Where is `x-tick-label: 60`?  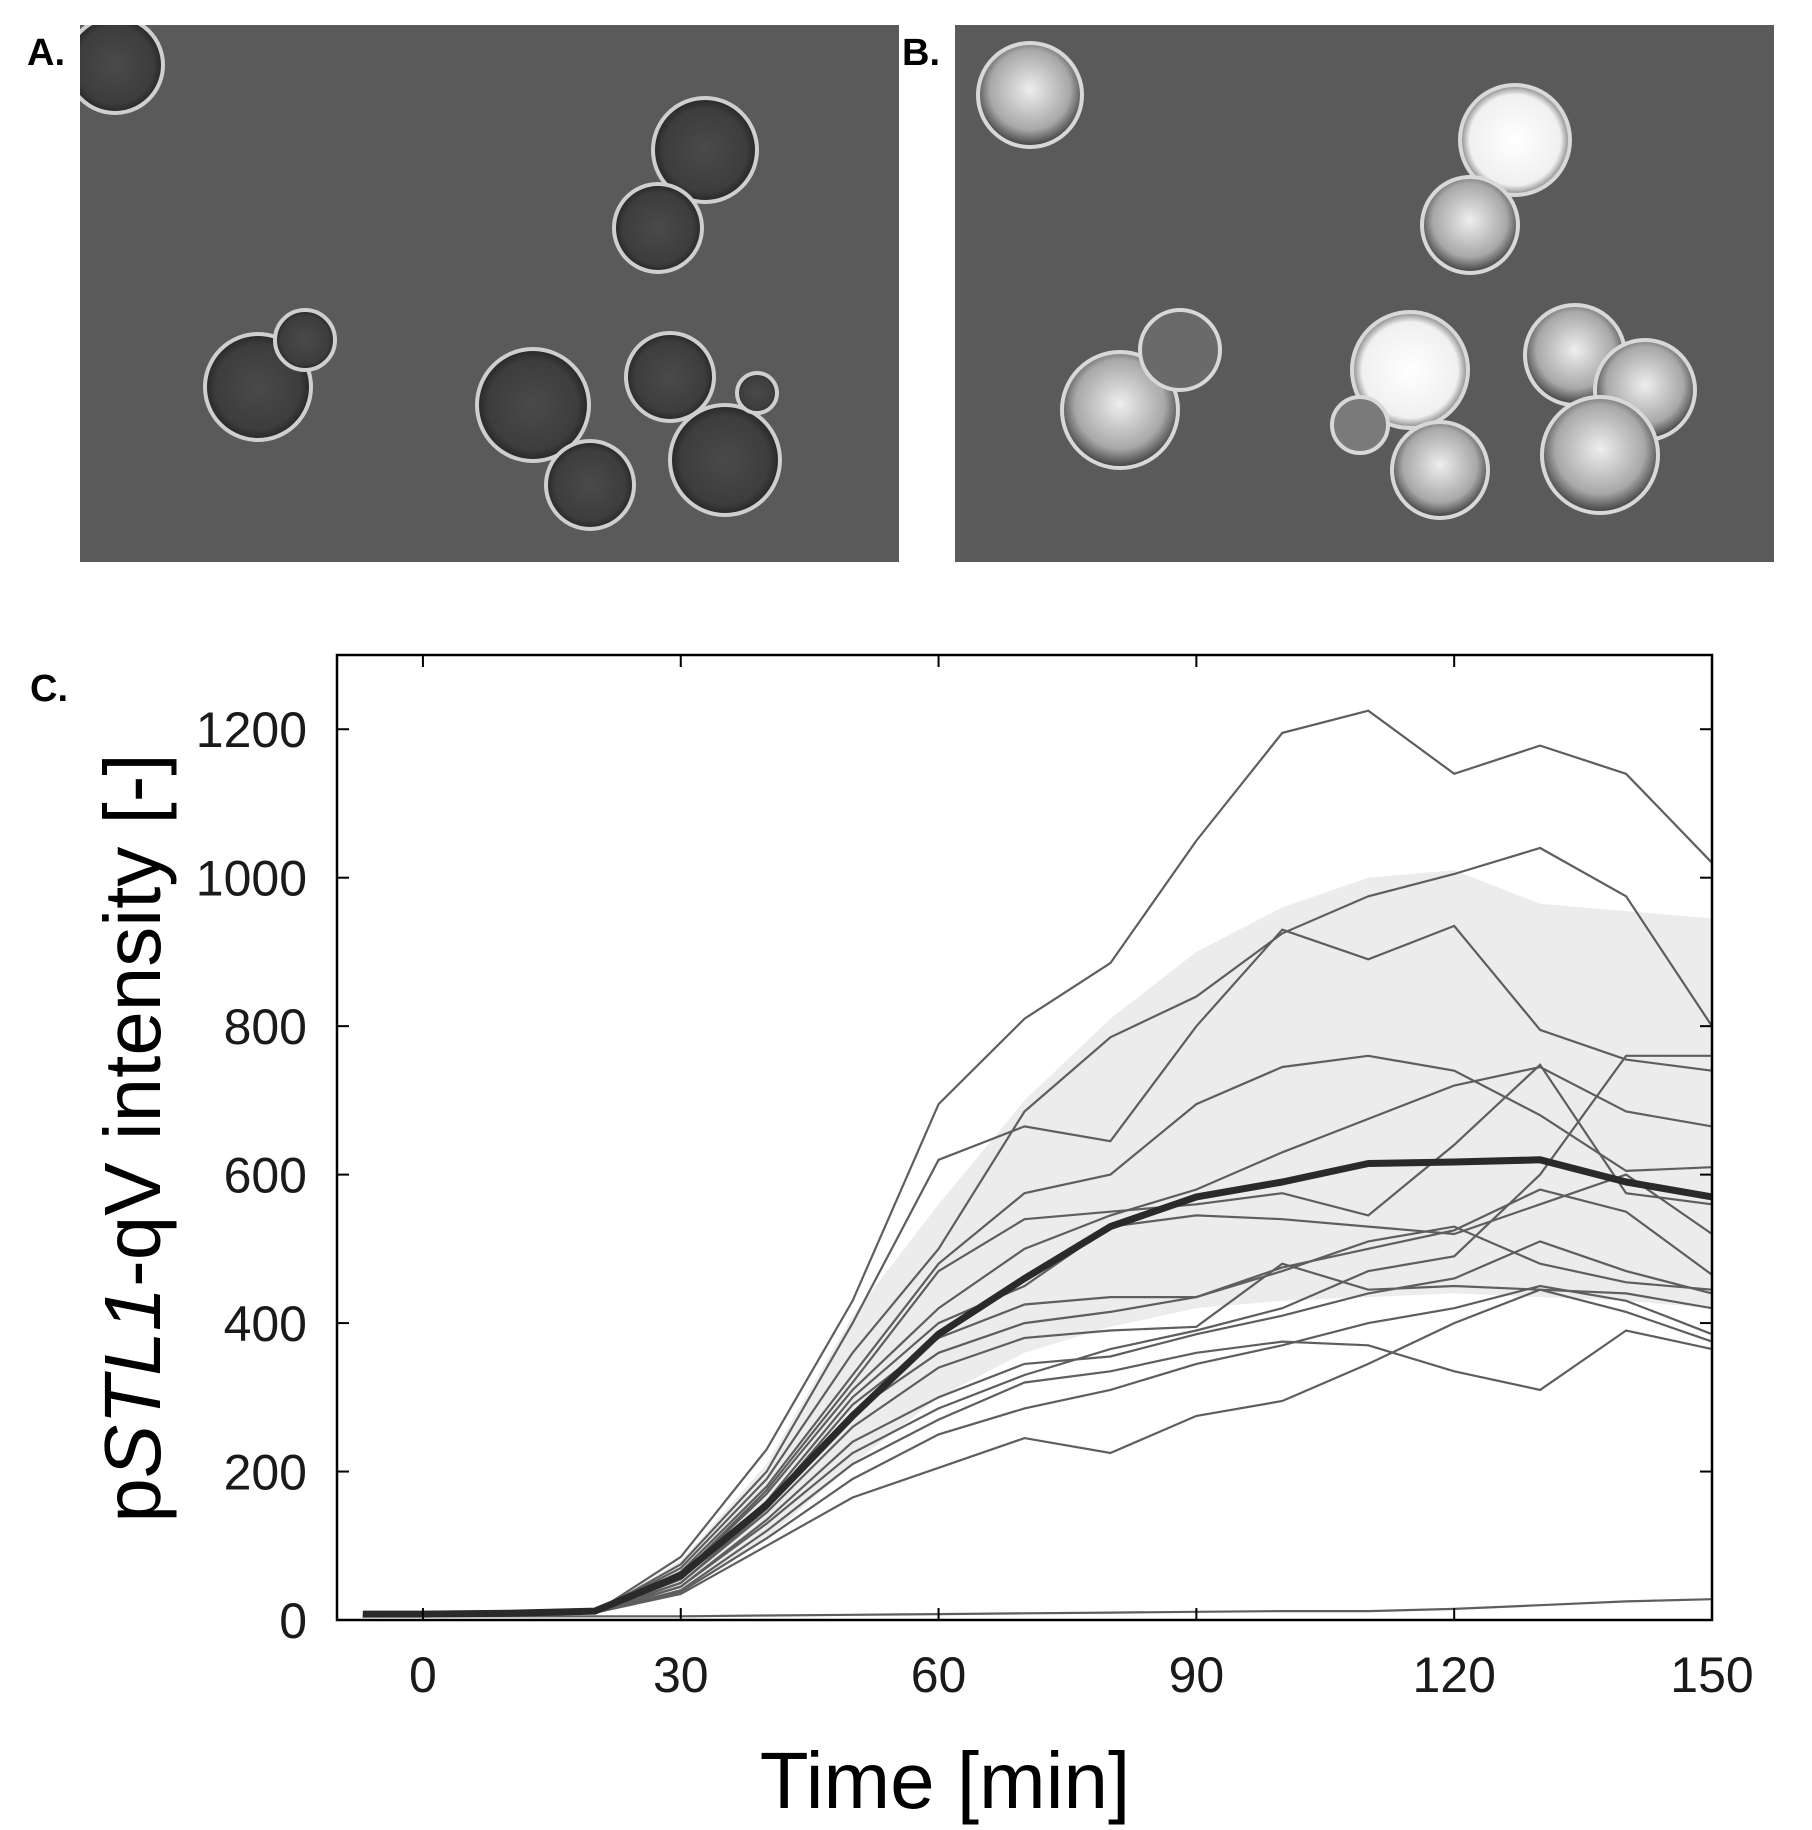
x-tick-label: 60 is located at coordinates (939, 1675).